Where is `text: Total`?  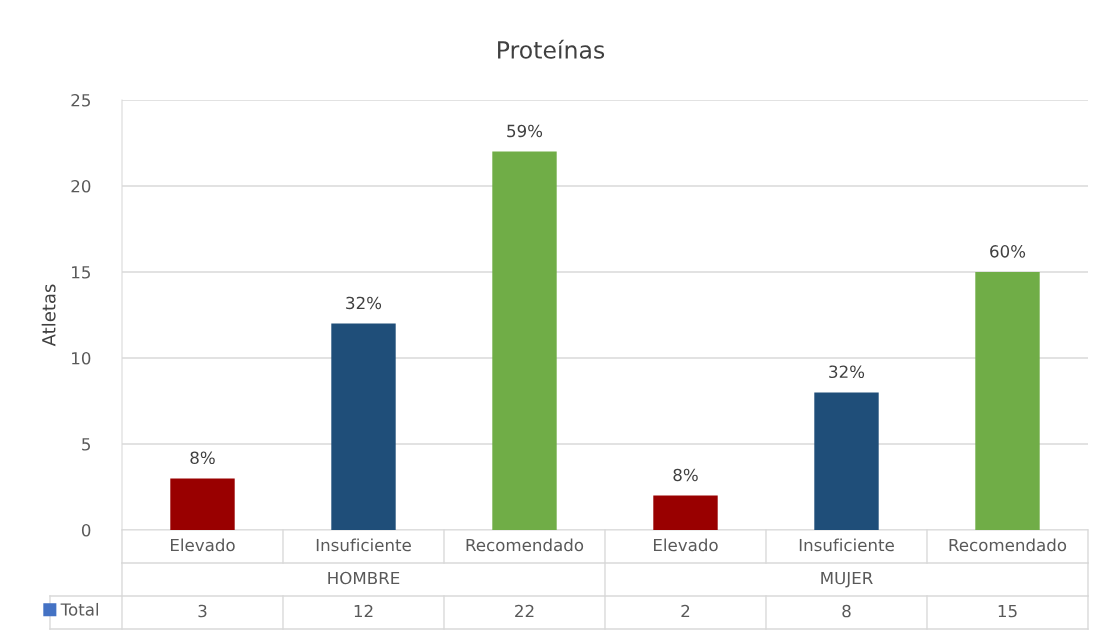
text: Total is located at coordinates (79, 609).